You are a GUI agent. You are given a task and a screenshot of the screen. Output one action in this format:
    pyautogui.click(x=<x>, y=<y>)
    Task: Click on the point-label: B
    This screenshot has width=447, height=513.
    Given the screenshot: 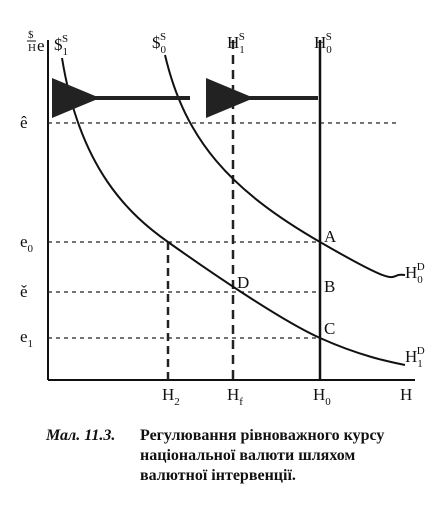 What is the action you would take?
    pyautogui.click(x=329, y=286)
    